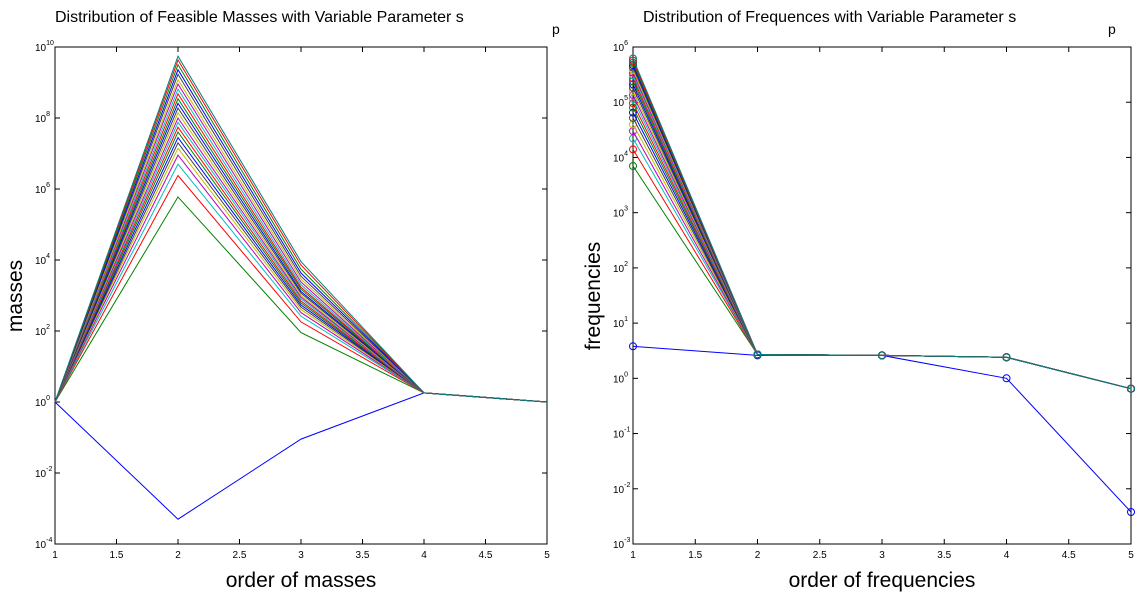 The image size is (1135, 597). What do you see at coordinates (42, 118) in the screenshot?
I see `y-tick-label: 10⁸` at bounding box center [42, 118].